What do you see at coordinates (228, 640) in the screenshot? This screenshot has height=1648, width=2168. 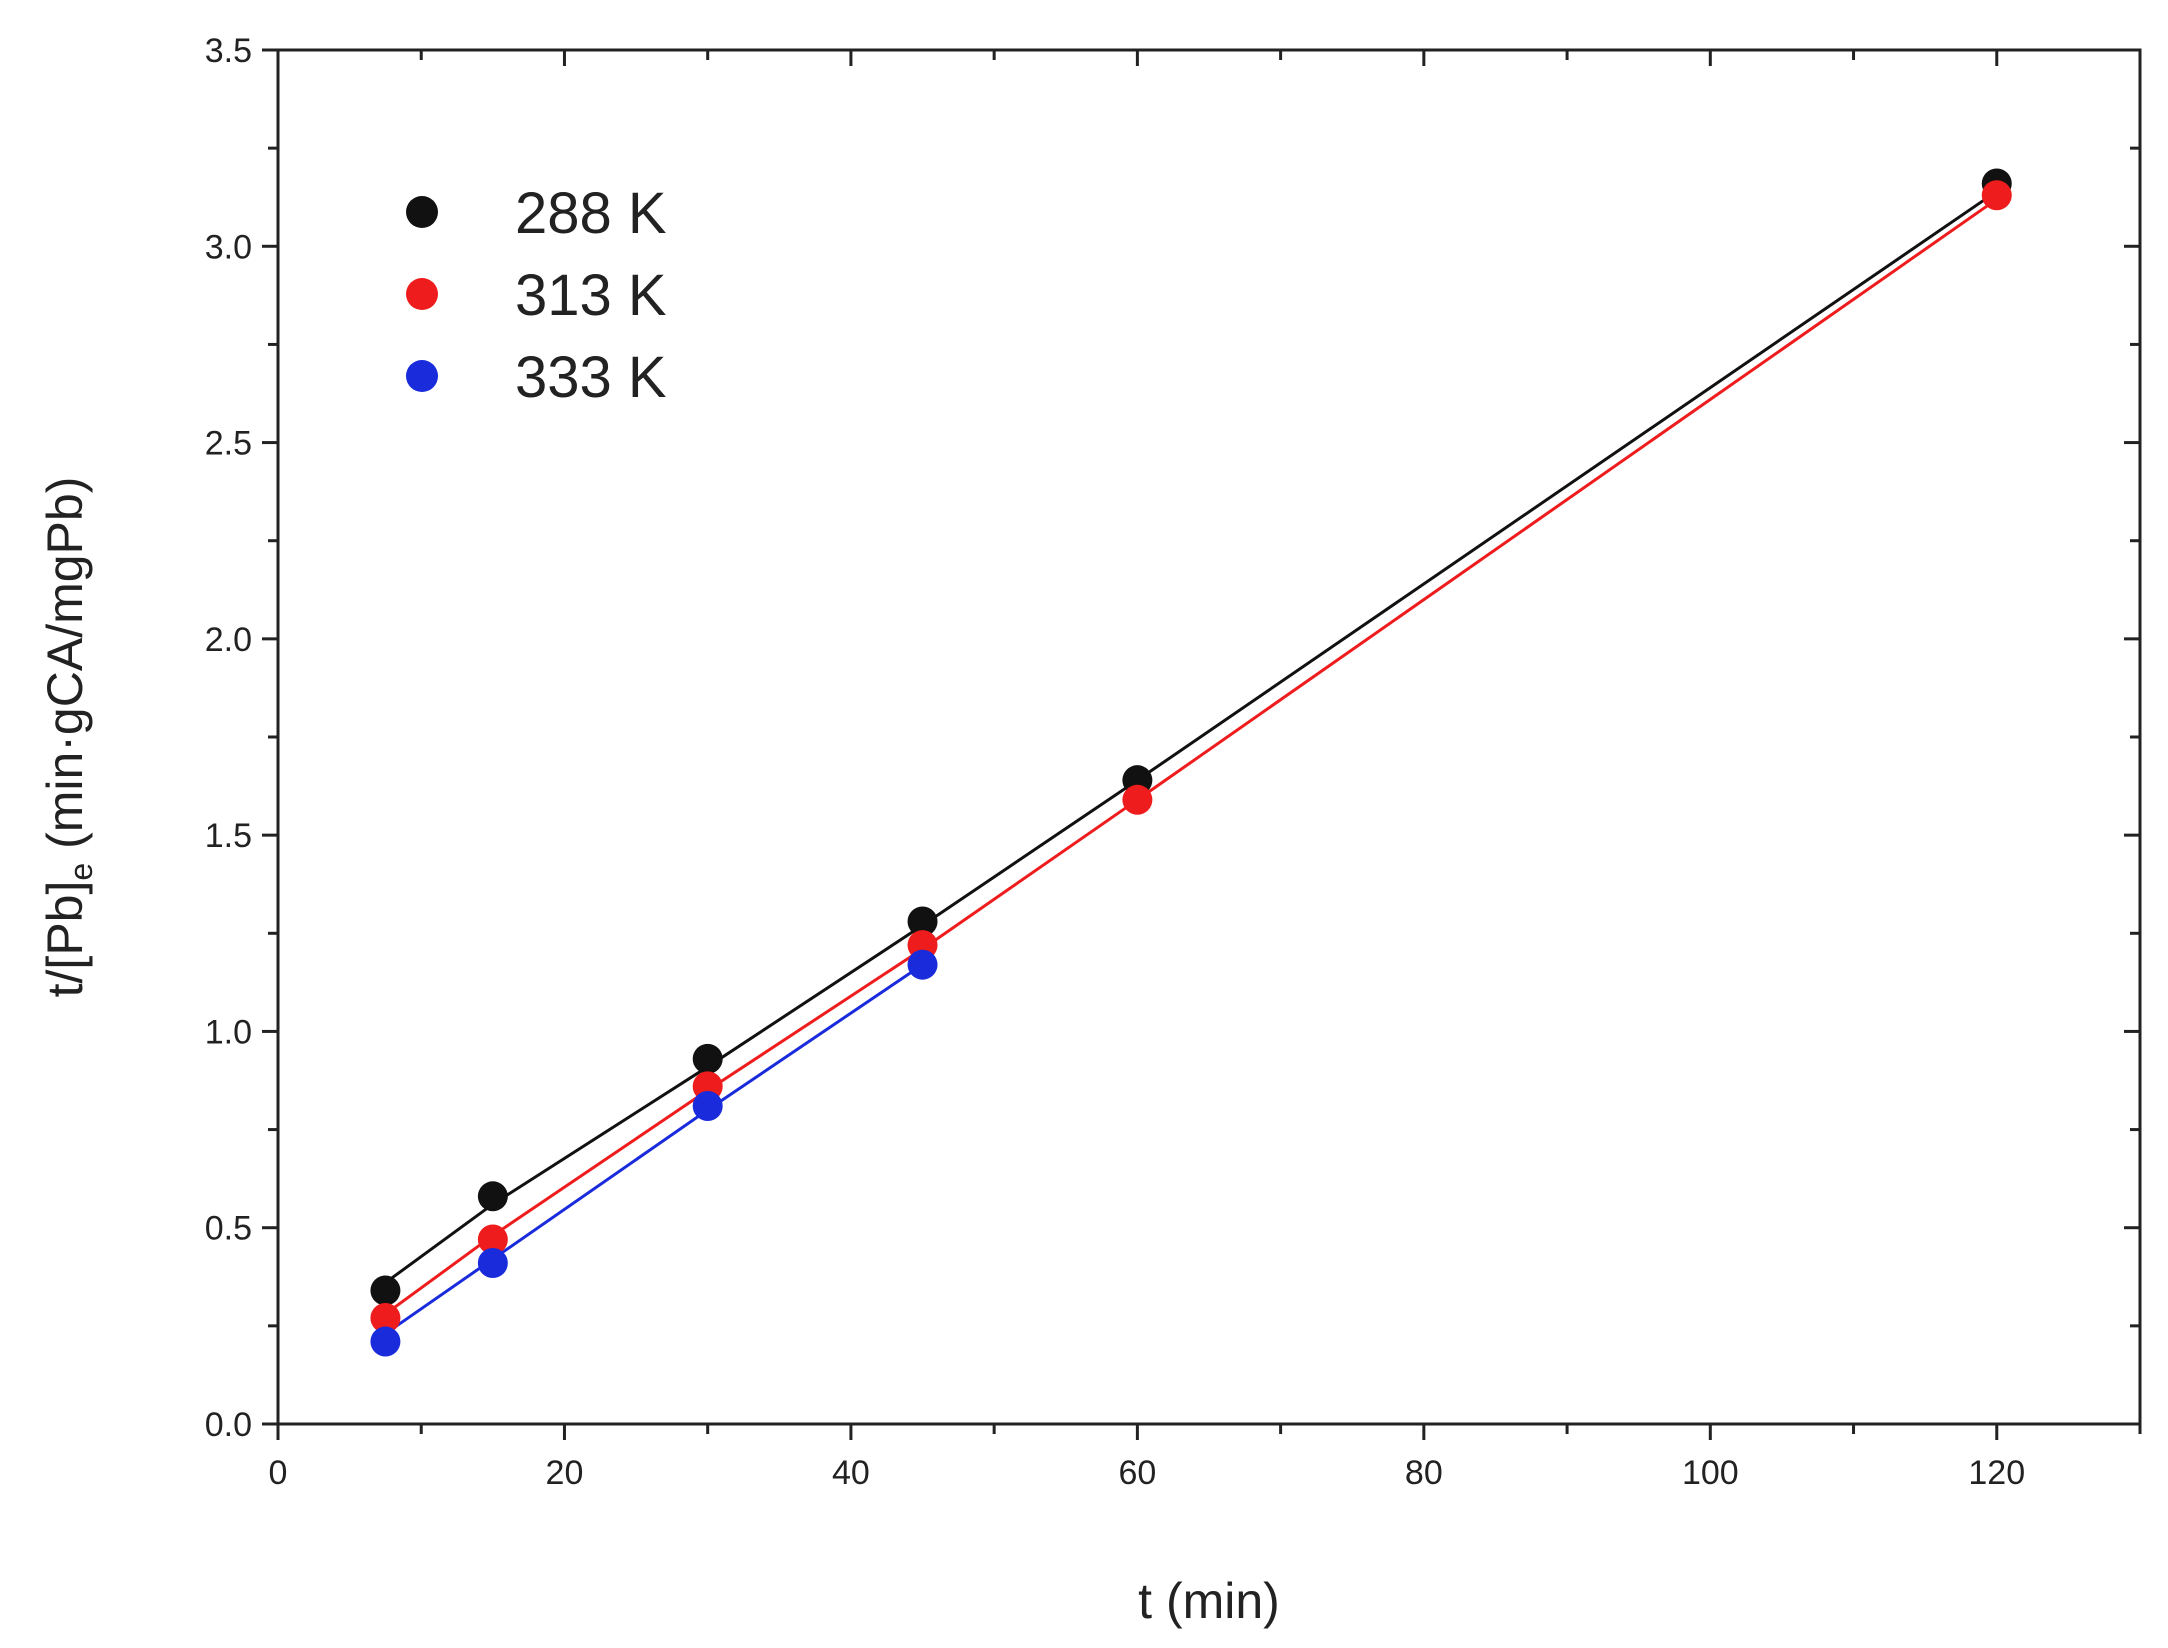 I see `y-tick-label: 2.0` at bounding box center [228, 640].